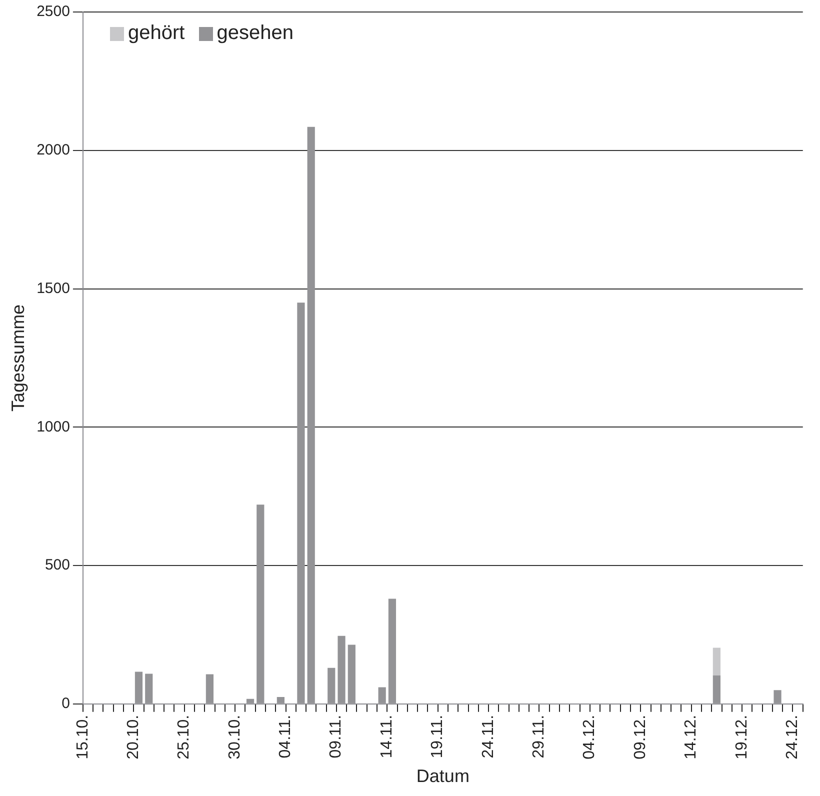 This screenshot has height=796, width=820. I want to click on y-tick-label: 0, so click(66, 703).